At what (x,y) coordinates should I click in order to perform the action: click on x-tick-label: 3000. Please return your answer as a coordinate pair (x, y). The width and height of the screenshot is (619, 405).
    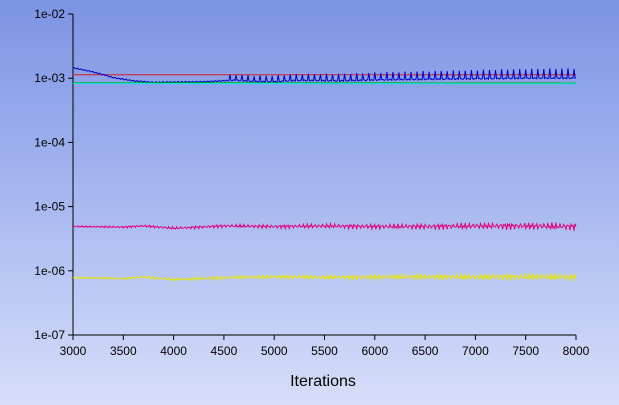
    Looking at the image, I should click on (73, 351).